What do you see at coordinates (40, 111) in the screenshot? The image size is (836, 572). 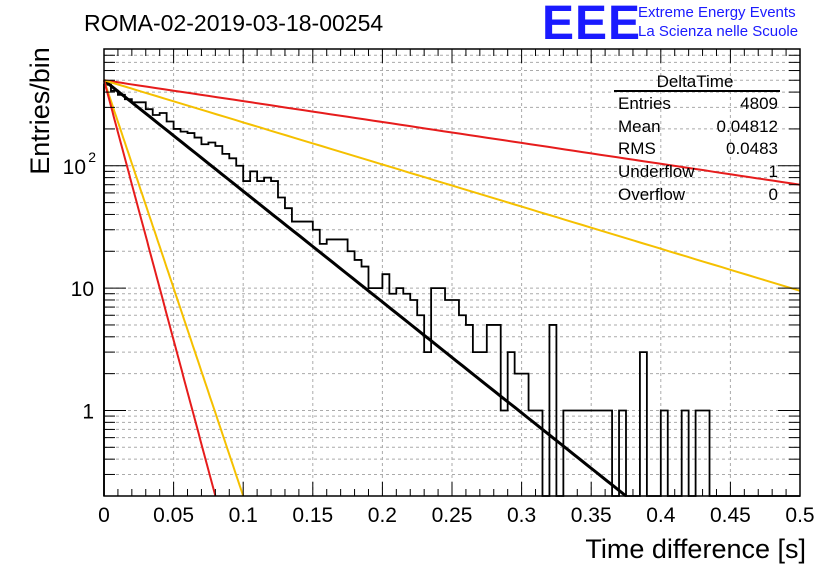 I see `y-axis-label: Entries/bin` at bounding box center [40, 111].